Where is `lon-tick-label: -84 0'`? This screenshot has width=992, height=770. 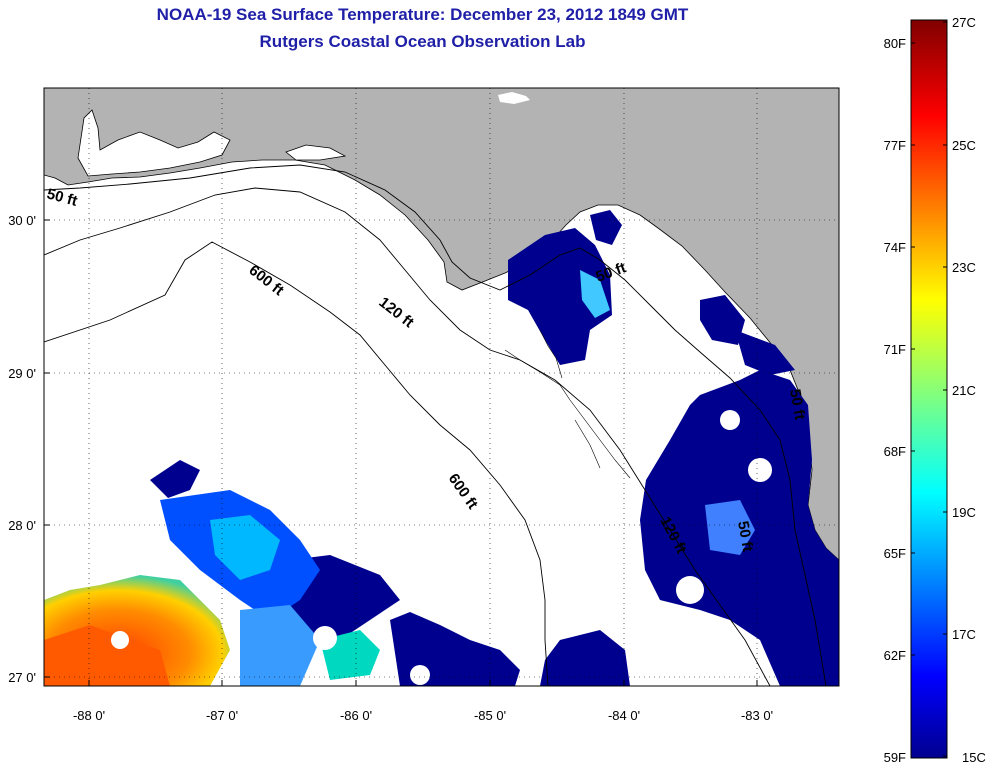 lon-tick-label: -84 0' is located at coordinates (624, 715).